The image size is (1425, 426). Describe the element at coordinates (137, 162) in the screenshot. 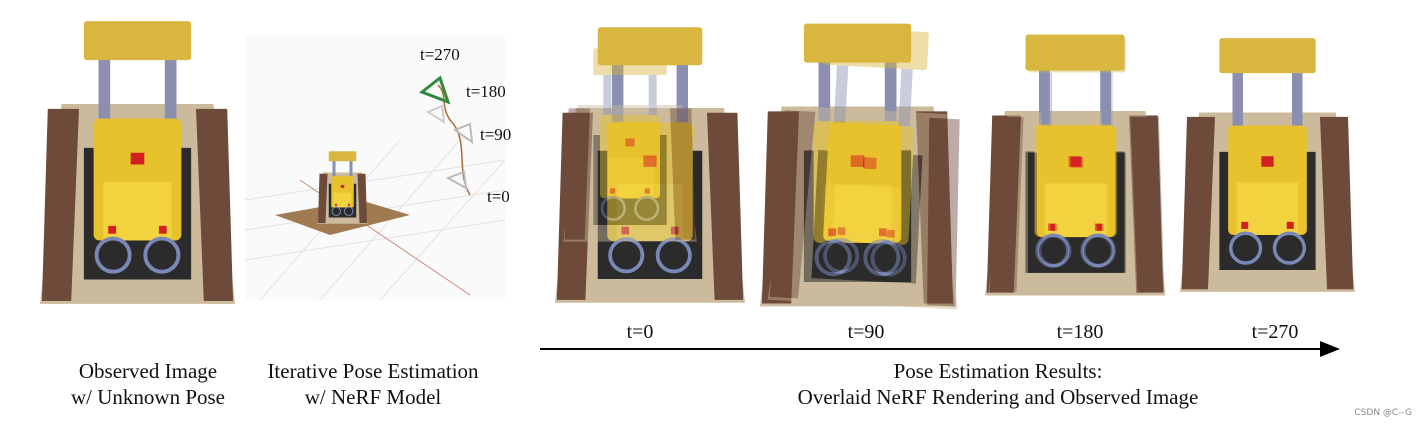

I see `observed-image` at that location.